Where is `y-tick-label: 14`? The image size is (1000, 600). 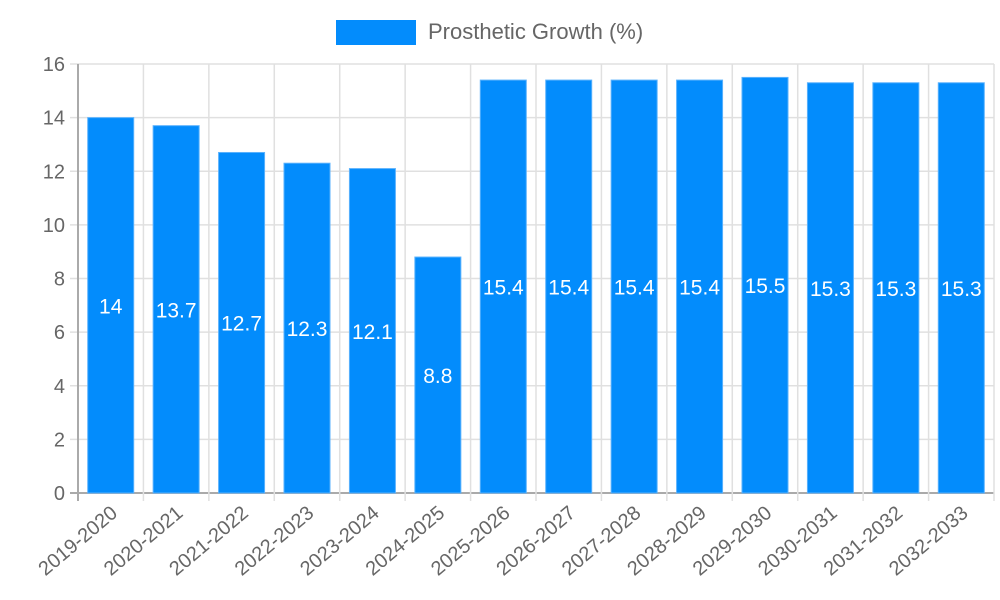
y-tick-label: 14 is located at coordinates (54, 119).